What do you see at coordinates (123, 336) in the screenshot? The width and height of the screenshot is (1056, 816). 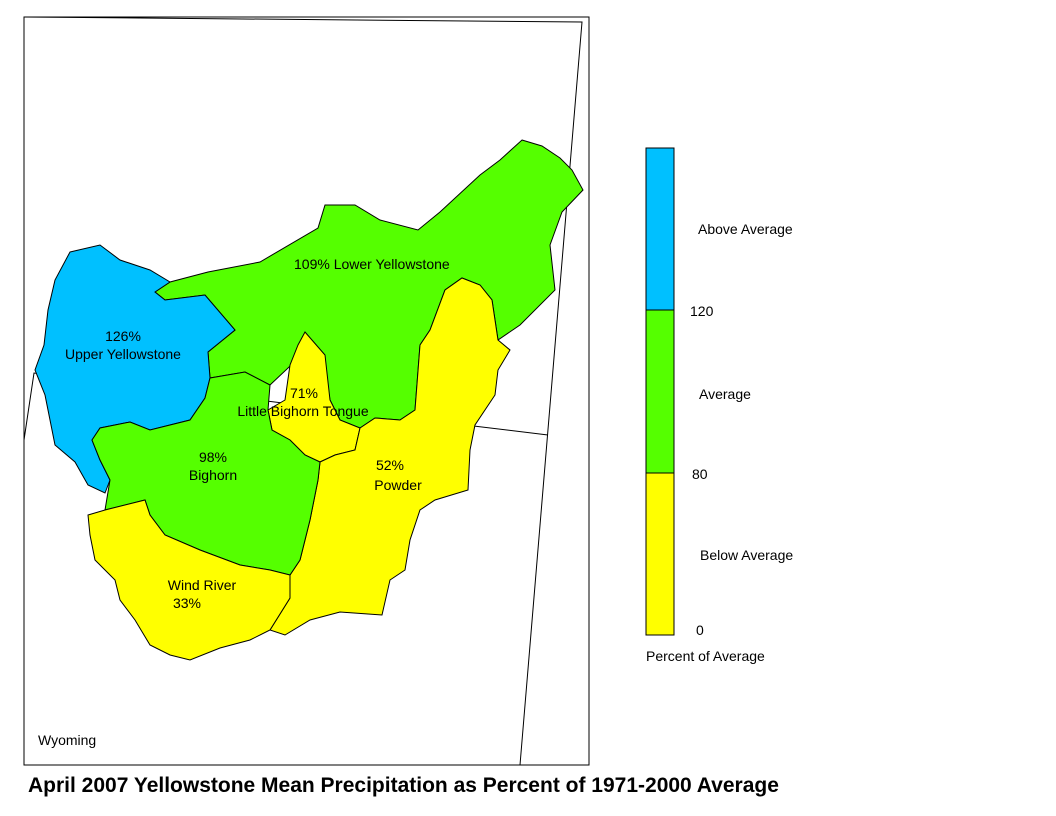 I see `label-upper-yellowstone-percent: 126%` at bounding box center [123, 336].